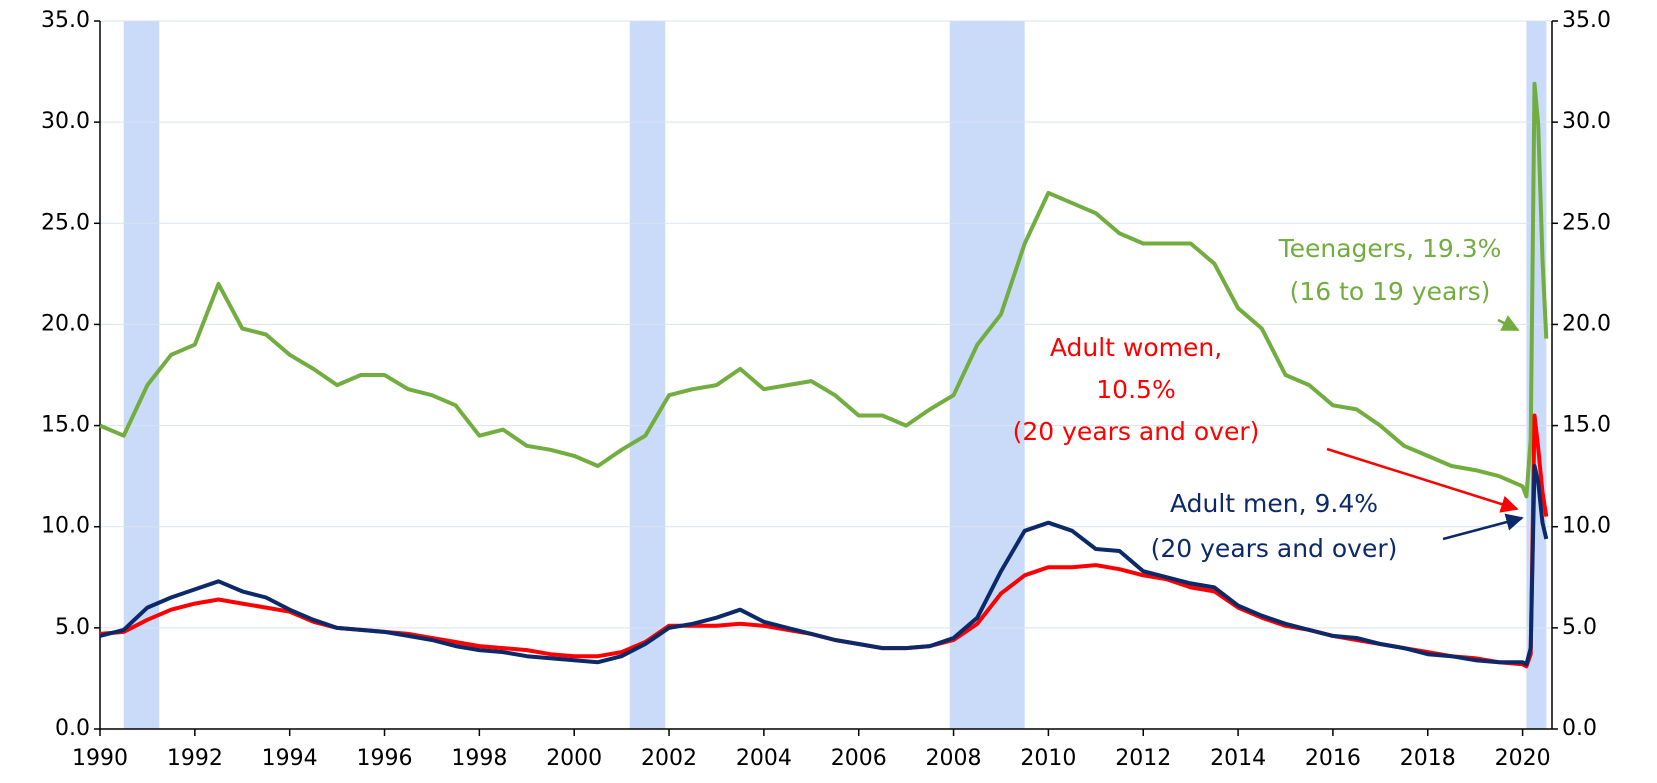 This screenshot has height=783, width=1657. Describe the element at coordinates (574, 758) in the screenshot. I see `x-tick-label: 2000` at that location.